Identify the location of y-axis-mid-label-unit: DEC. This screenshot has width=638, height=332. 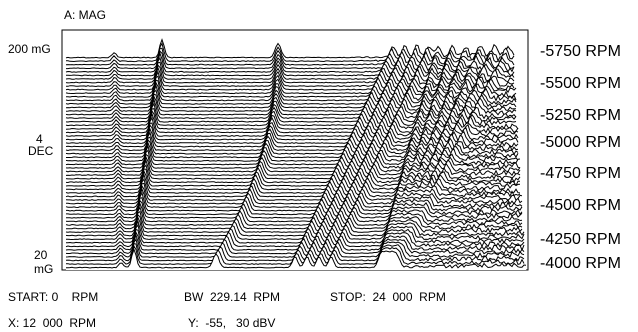
(41, 151).